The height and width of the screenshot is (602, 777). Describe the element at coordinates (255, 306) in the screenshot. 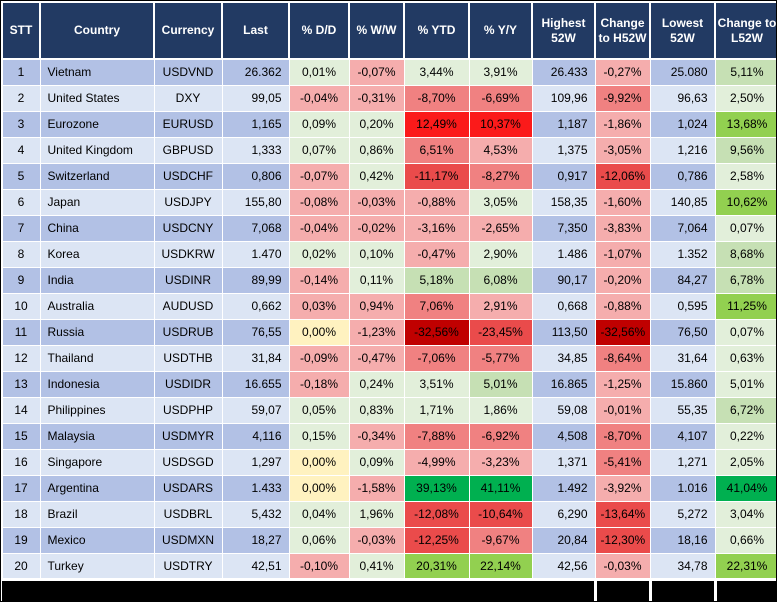

I see `cell-last: 0,662` at that location.